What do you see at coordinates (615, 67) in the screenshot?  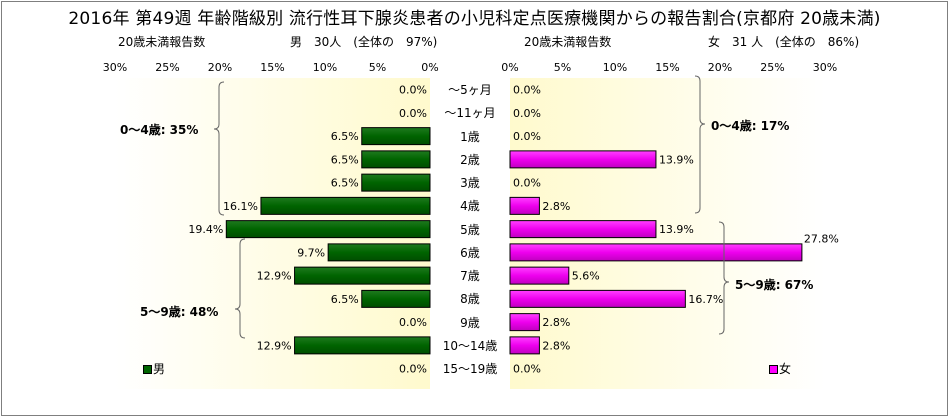 I see `female-axis-tick: 10%` at bounding box center [615, 67].